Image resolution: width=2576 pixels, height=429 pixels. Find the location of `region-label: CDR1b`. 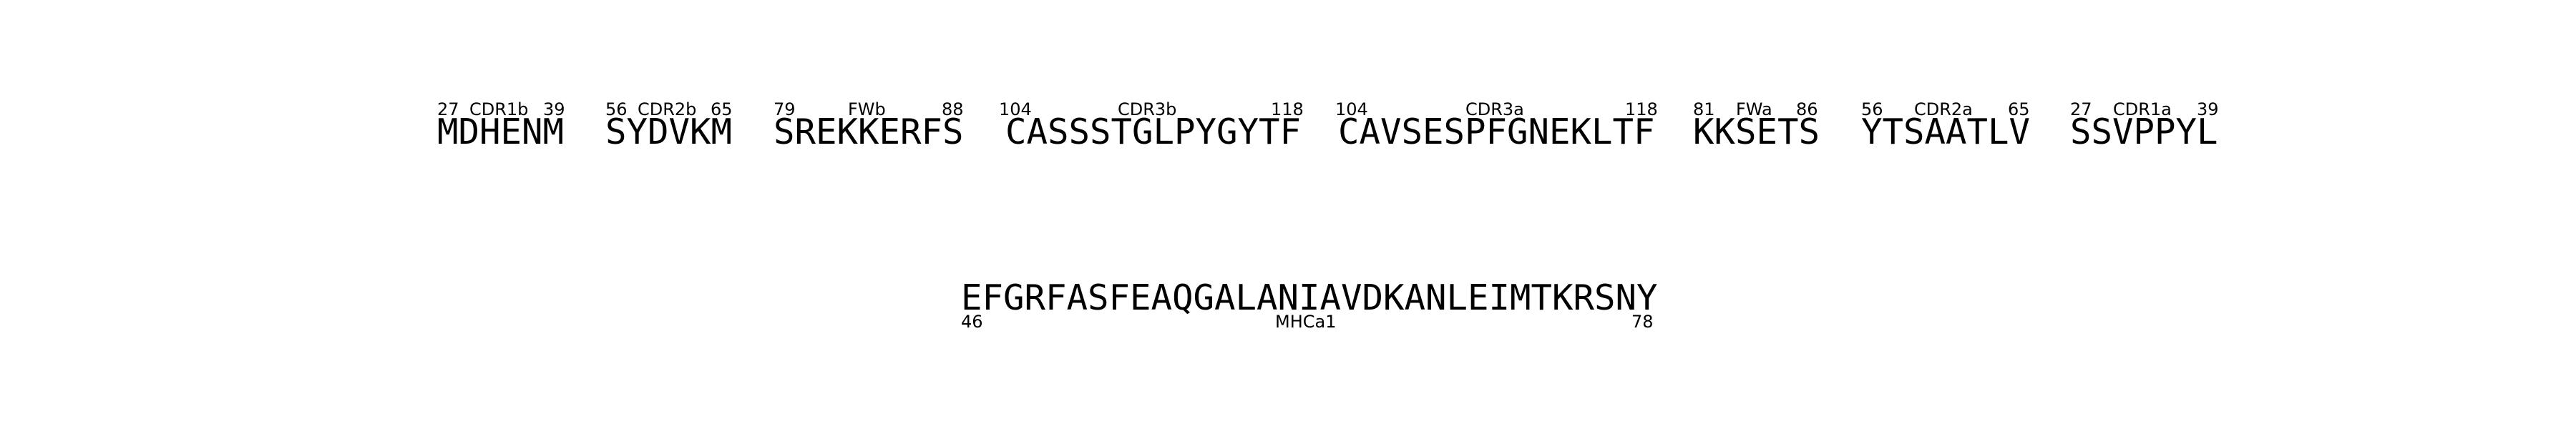

region-label: CDR1b is located at coordinates (499, 109).